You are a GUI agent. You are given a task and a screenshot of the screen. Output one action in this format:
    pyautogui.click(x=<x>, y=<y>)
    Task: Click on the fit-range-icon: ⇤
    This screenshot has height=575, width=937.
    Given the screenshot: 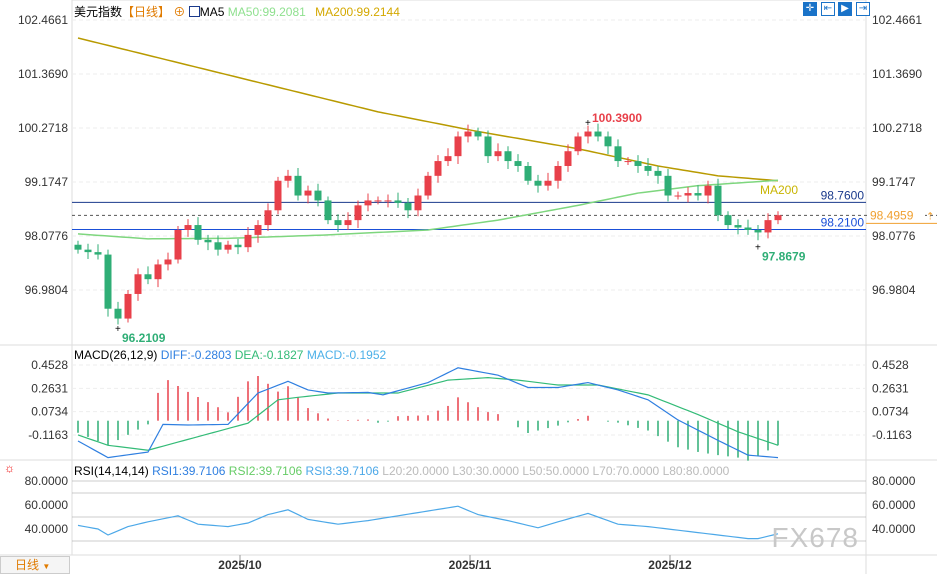 What is the action you would take?
    pyautogui.click(x=828, y=9)
    